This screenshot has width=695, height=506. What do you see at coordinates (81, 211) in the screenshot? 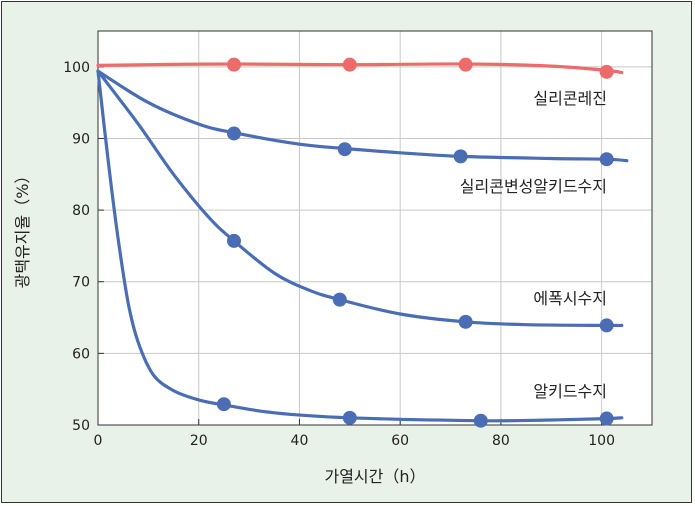
I see `y-tick-label: 80` at bounding box center [81, 211].